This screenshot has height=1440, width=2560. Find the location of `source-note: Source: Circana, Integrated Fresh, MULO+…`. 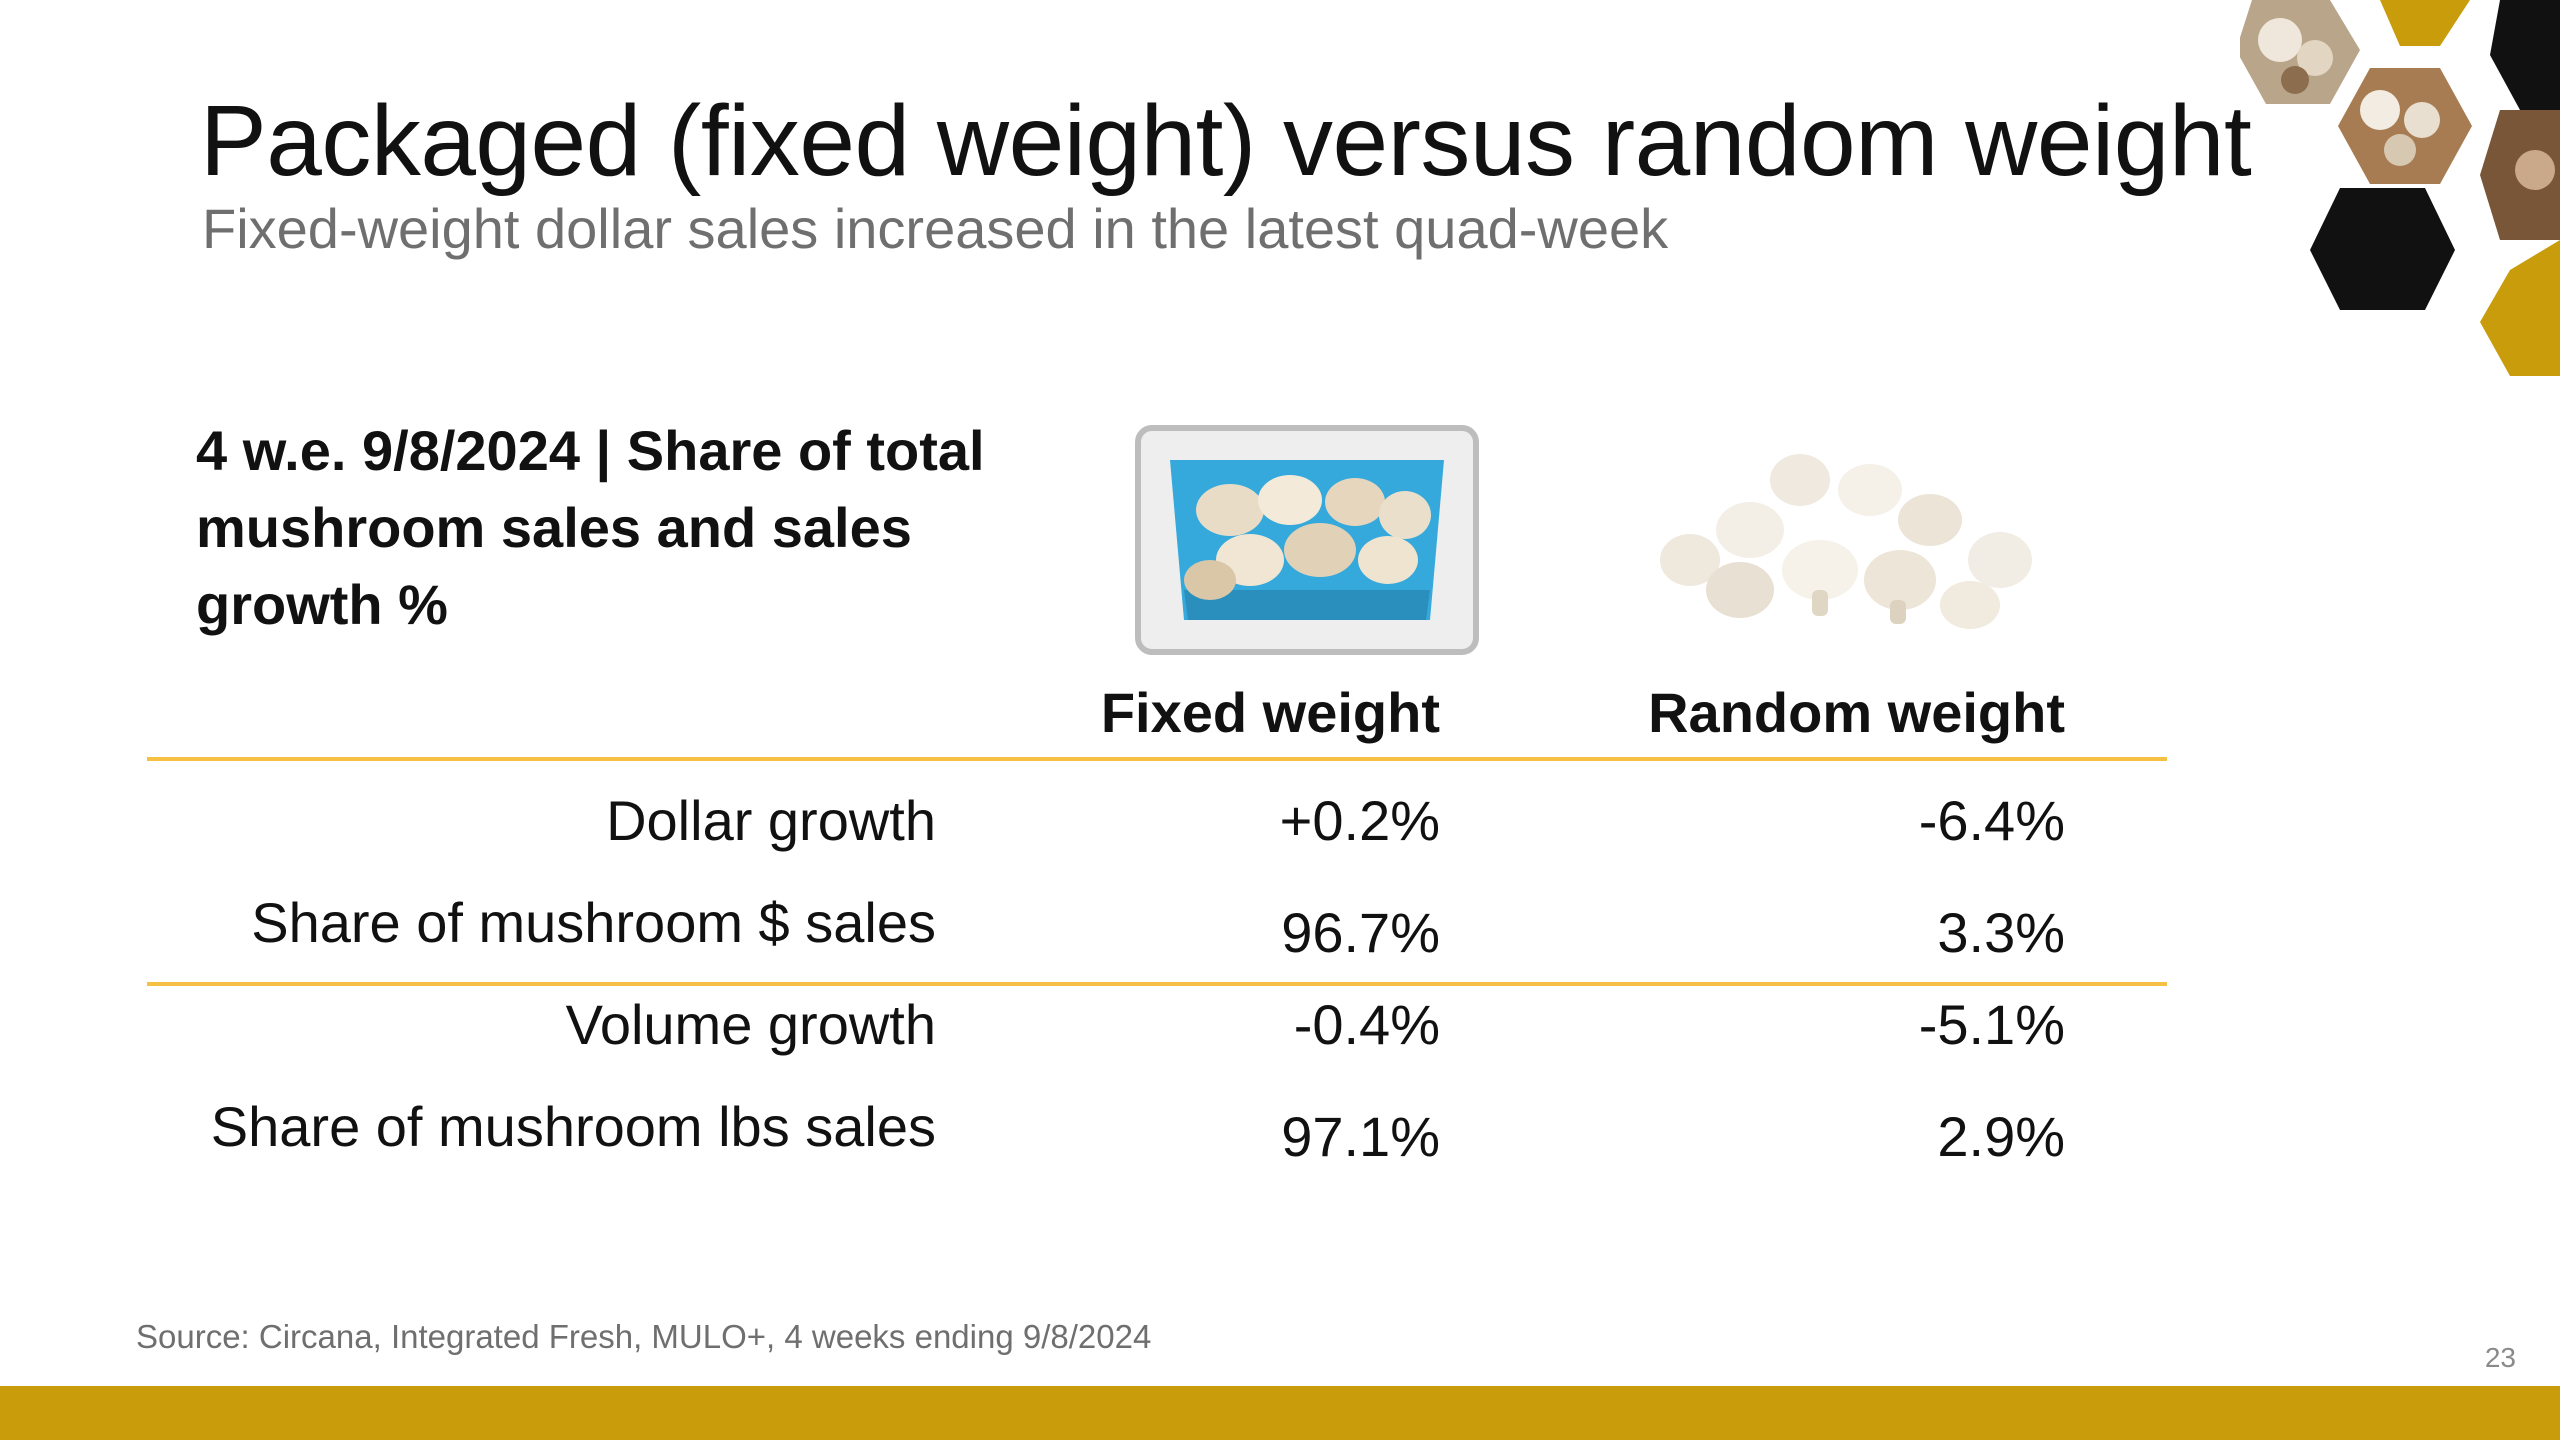

source-note: Source: Circana, Integrated Fresh, MULO+… is located at coordinates (644, 1336).